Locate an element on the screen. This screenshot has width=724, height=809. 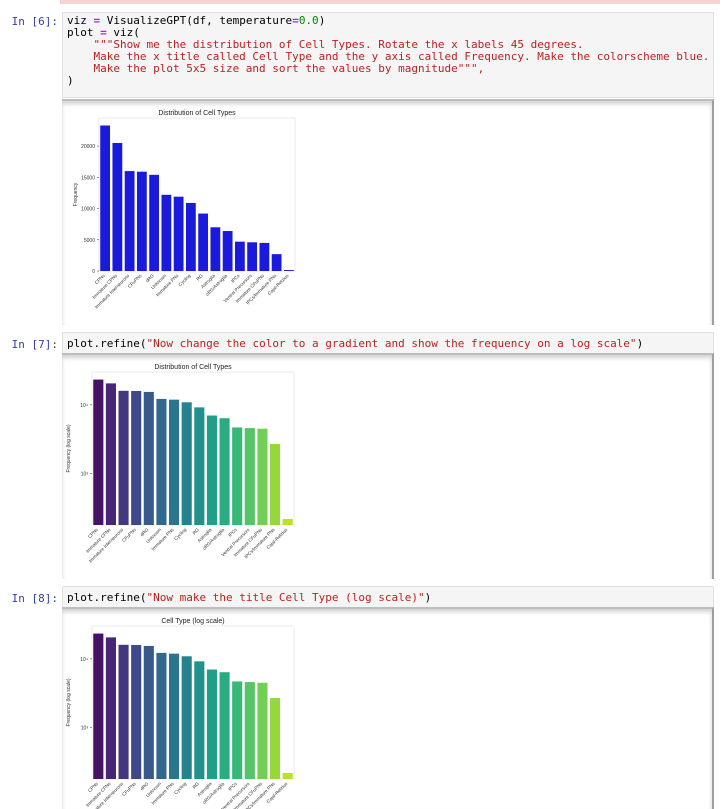
chart-title: Distribution of Cell Types is located at coordinates (197, 113).